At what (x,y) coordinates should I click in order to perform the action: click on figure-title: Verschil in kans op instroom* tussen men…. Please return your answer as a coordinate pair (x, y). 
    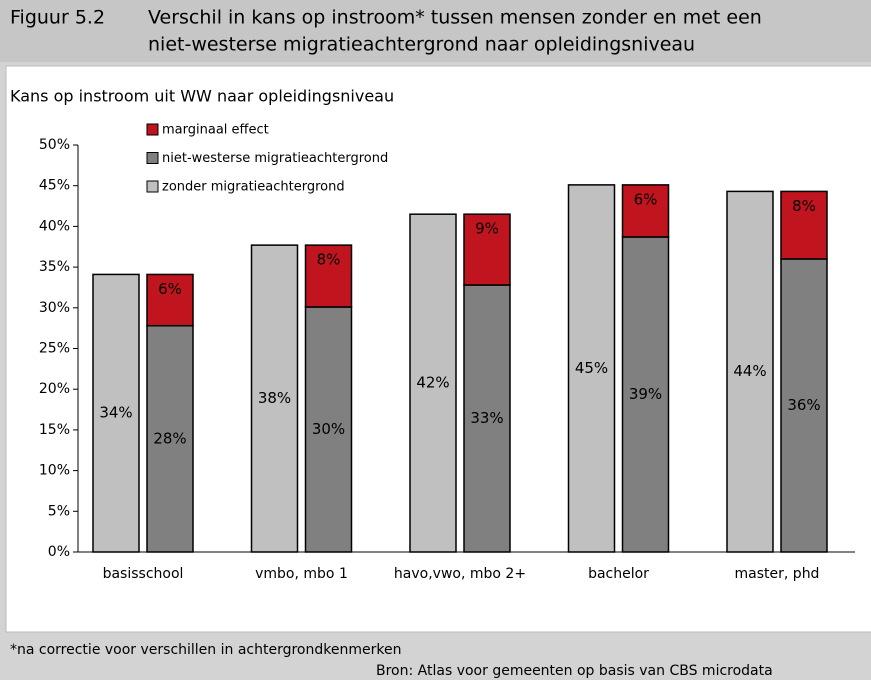
    Looking at the image, I should click on (455, 18).